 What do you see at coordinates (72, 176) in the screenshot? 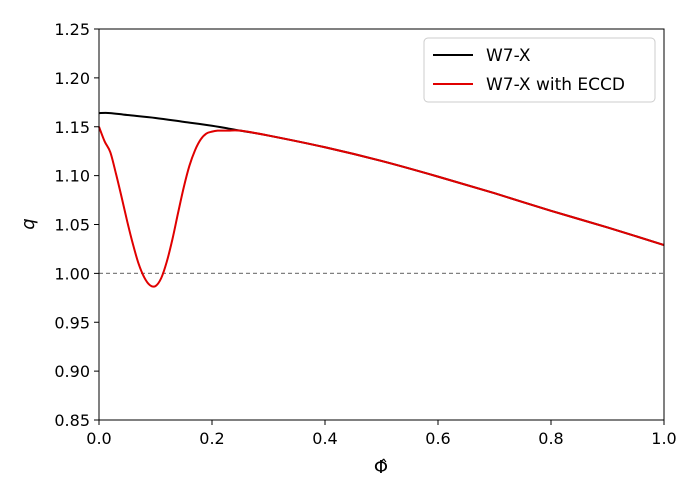
I see `y-tick-label: 1.10` at bounding box center [72, 176].